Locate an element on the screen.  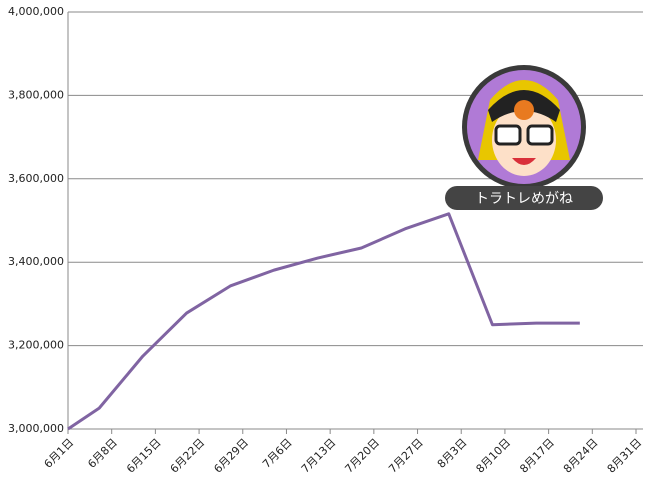
mouth is located at coordinates (524, 161).